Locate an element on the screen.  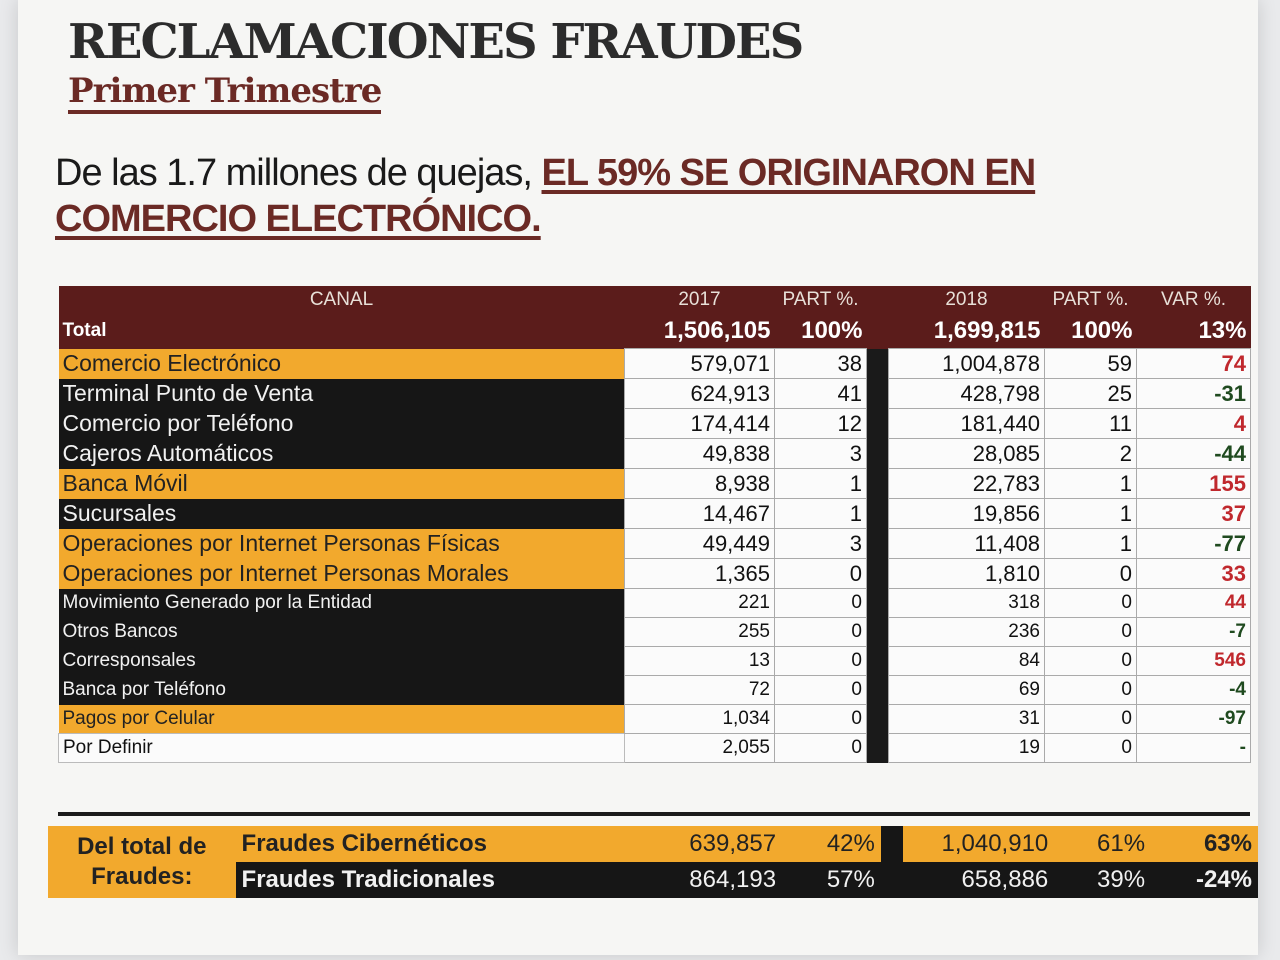
table-row: Otros Bancos 255 0 236 0 -7 is located at coordinates (654, 632).